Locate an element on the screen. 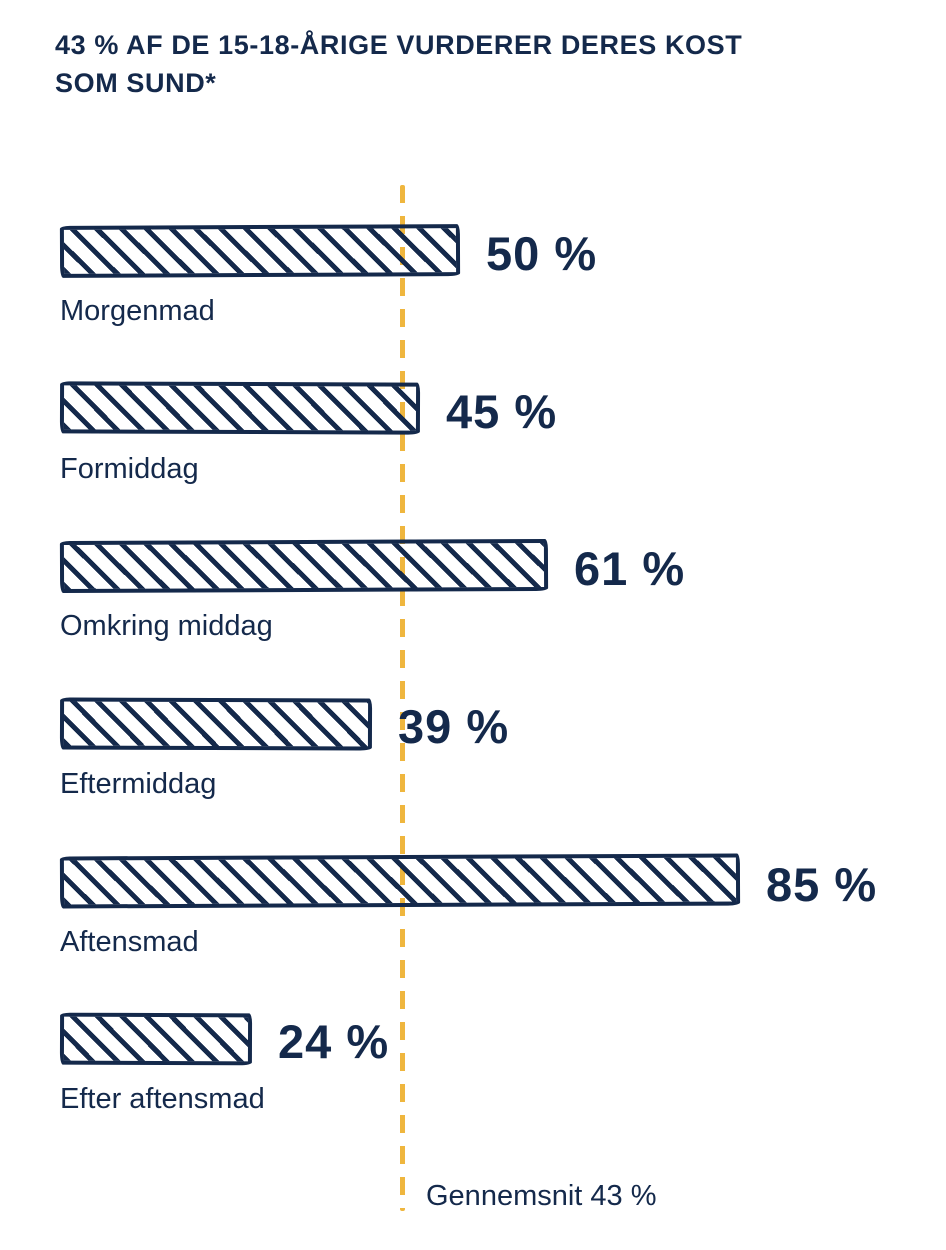 Image resolution: width=946 pixels, height=1250 pixels. category-label: Efter aftensmad is located at coordinates (162, 1099).